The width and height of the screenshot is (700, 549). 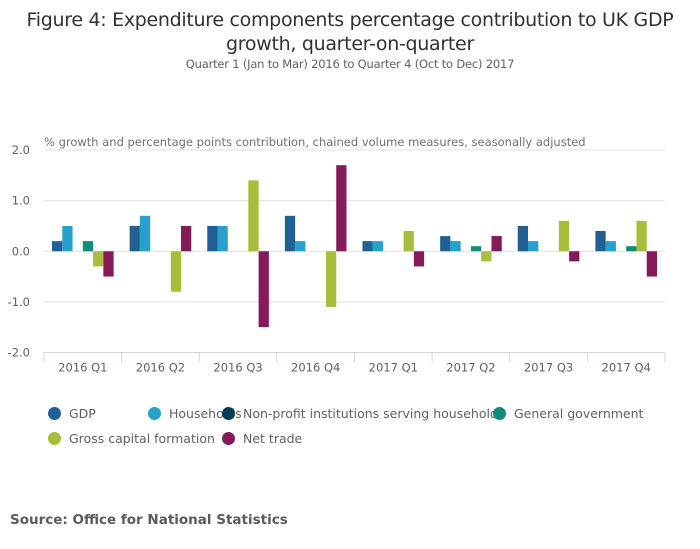 What do you see at coordinates (212, 238) in the screenshot?
I see `bar-gdp-2016-q3` at bounding box center [212, 238].